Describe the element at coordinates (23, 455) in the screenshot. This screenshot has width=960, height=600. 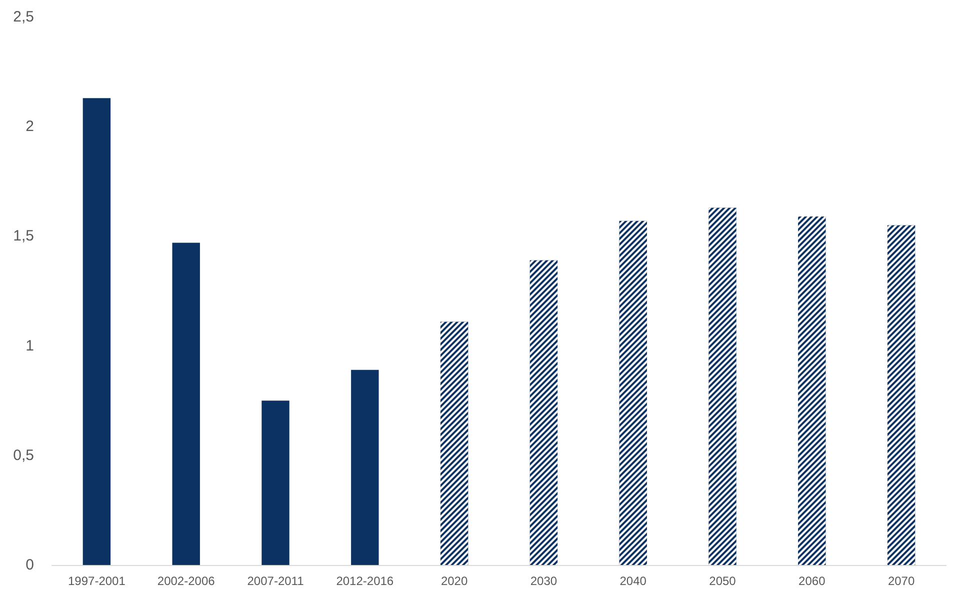
I see `y-tick-label: 0,5` at that location.